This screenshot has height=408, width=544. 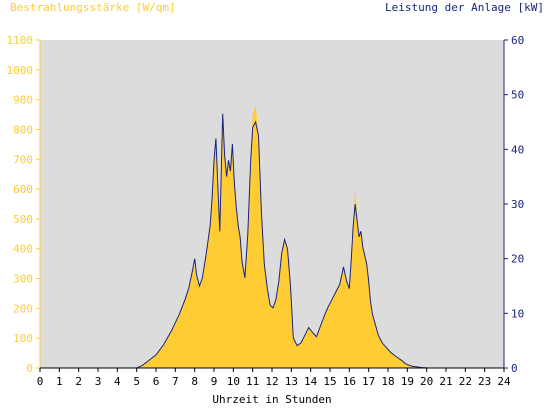 I want to click on right-tick-label: 10, so click(x=517, y=313).